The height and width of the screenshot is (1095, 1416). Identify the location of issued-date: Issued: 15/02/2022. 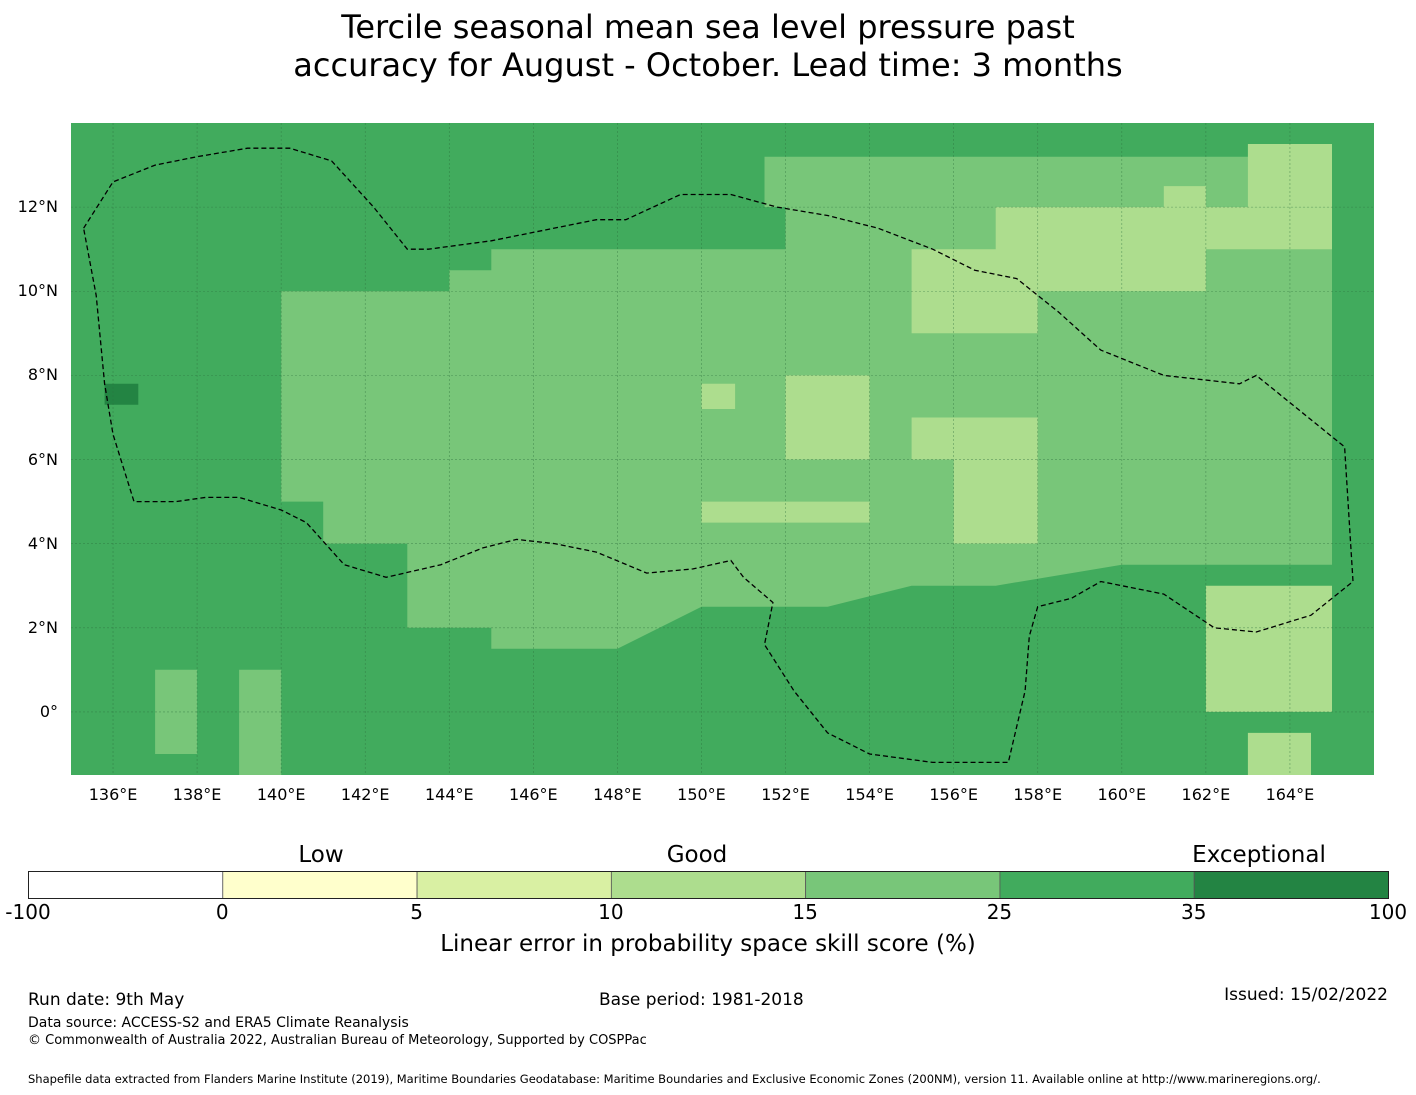
(1306, 995).